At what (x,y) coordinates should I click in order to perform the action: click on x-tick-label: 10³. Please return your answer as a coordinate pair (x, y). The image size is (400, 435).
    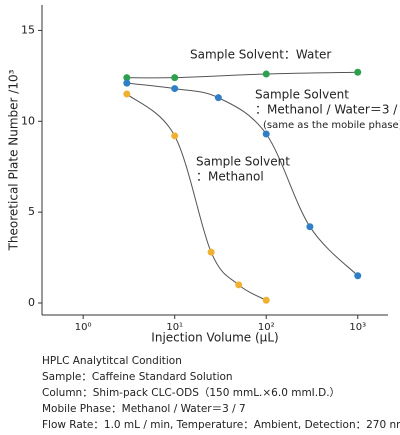
    Looking at the image, I should click on (357, 327).